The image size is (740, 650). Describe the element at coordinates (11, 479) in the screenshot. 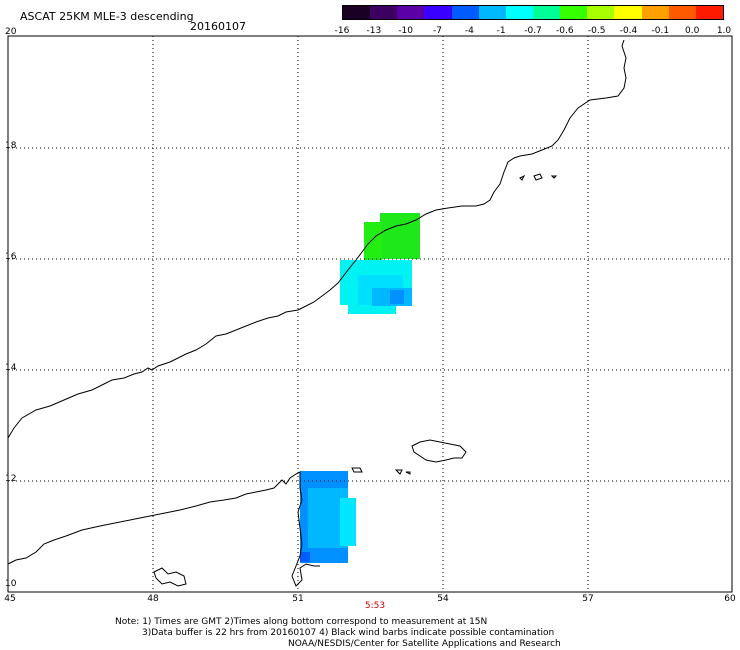

I see `lat-label-12: 12` at that location.